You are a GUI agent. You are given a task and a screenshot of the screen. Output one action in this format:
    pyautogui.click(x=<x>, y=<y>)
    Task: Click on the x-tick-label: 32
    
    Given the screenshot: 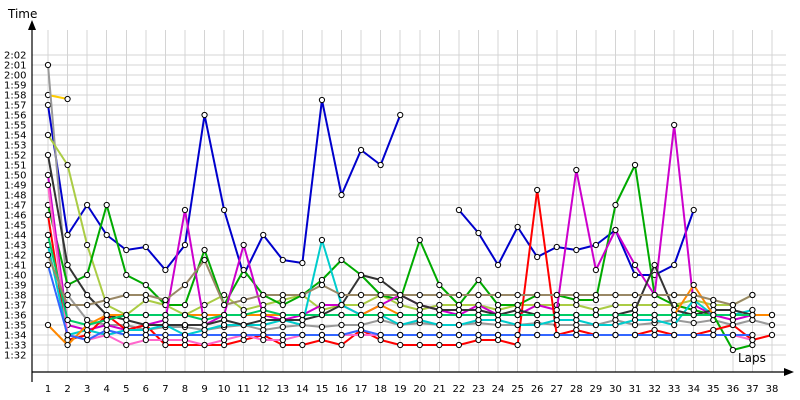 What is the action you would take?
    pyautogui.click(x=654, y=389)
    